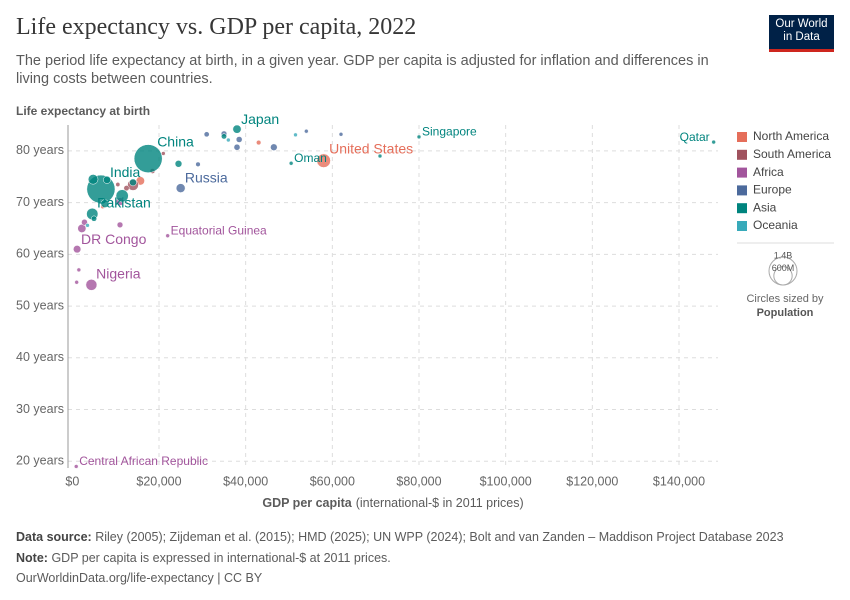 The height and width of the screenshot is (600, 850). I want to click on y-tick-label: 50 years, so click(40, 305).